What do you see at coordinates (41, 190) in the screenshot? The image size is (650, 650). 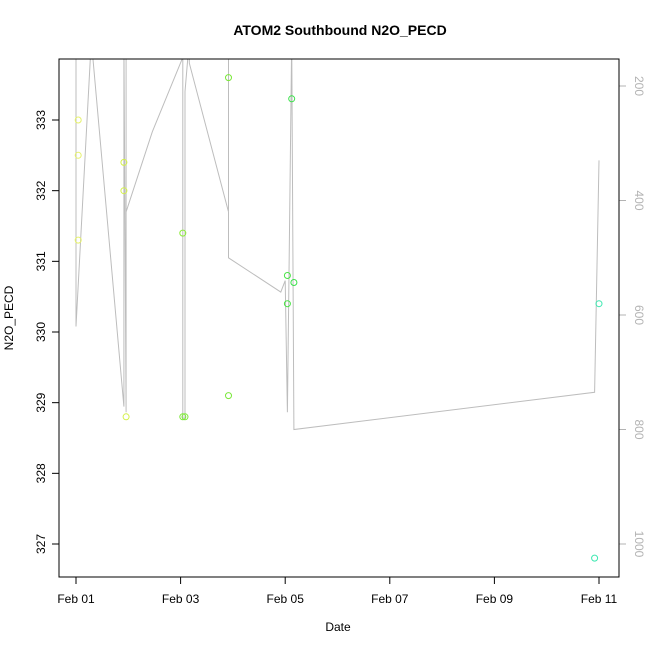 I see `y-tick-label: 332` at bounding box center [41, 190].